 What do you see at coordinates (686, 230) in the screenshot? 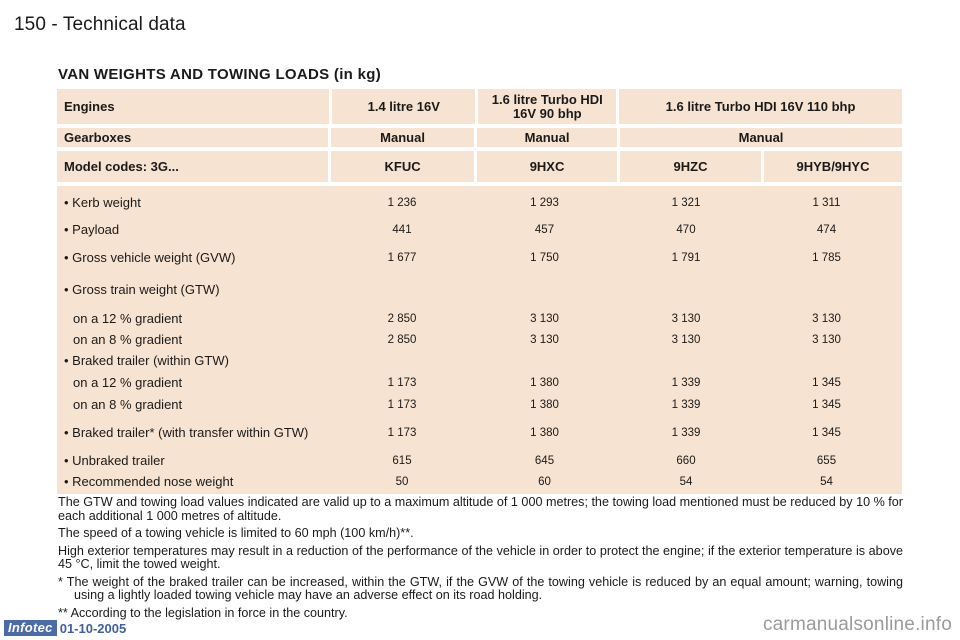
I see `cell: 470` at bounding box center [686, 230].